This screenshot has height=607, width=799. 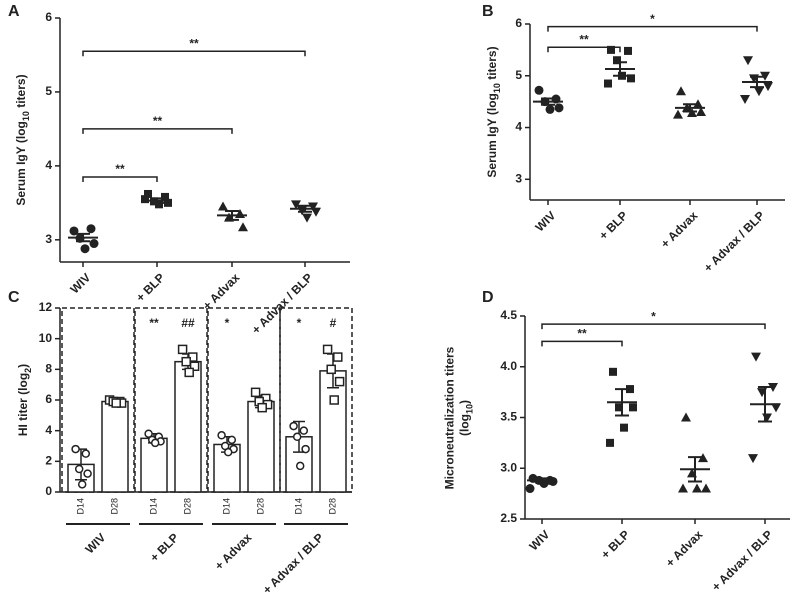 What do you see at coordinates (48, 91) in the screenshot?
I see `y-tick-label: 5` at bounding box center [48, 91].